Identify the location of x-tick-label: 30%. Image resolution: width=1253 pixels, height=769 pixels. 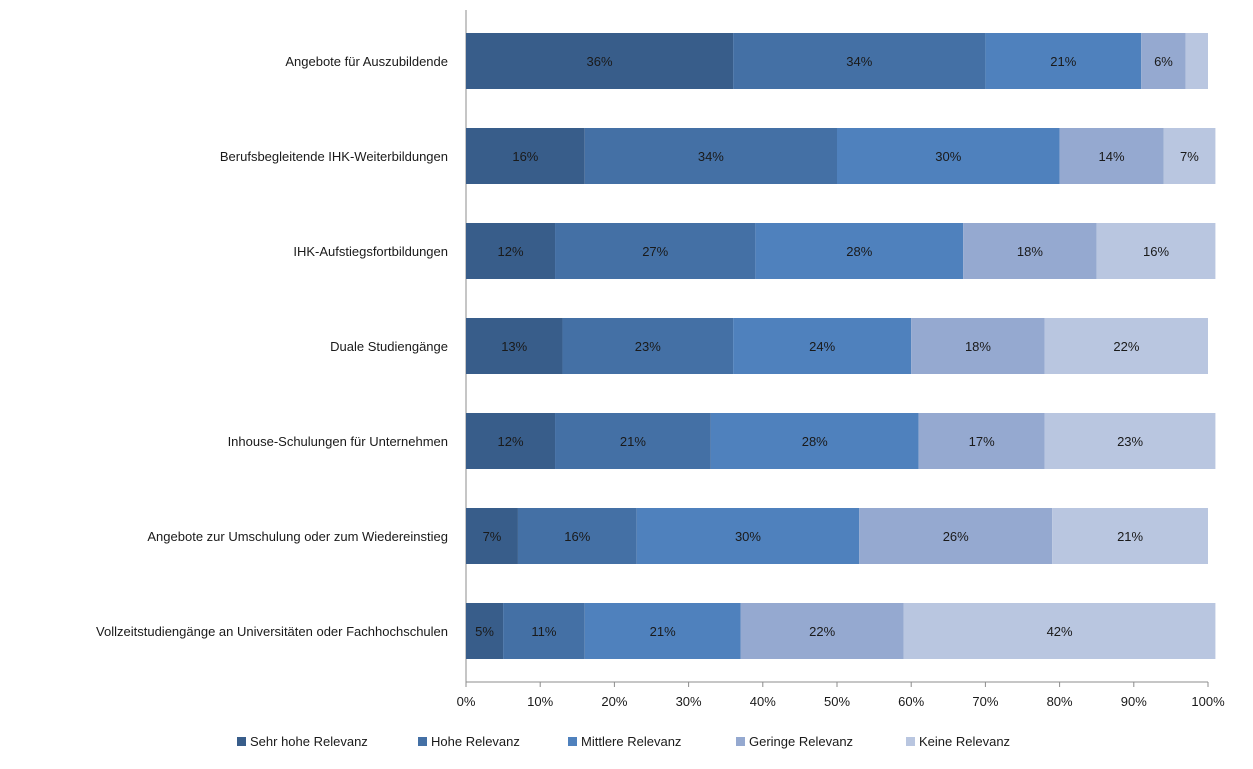
(689, 701).